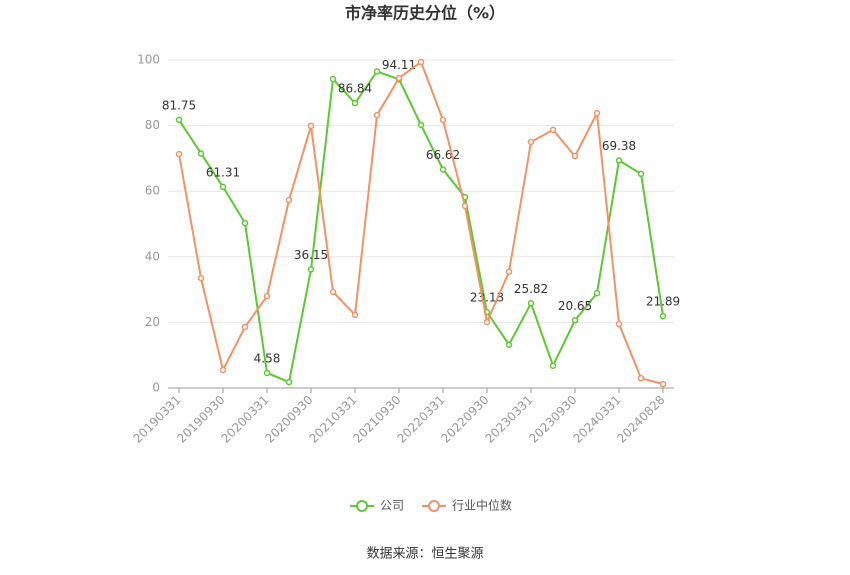  Describe the element at coordinates (392, 506) in the screenshot. I see `legend-label: 公司` at that location.